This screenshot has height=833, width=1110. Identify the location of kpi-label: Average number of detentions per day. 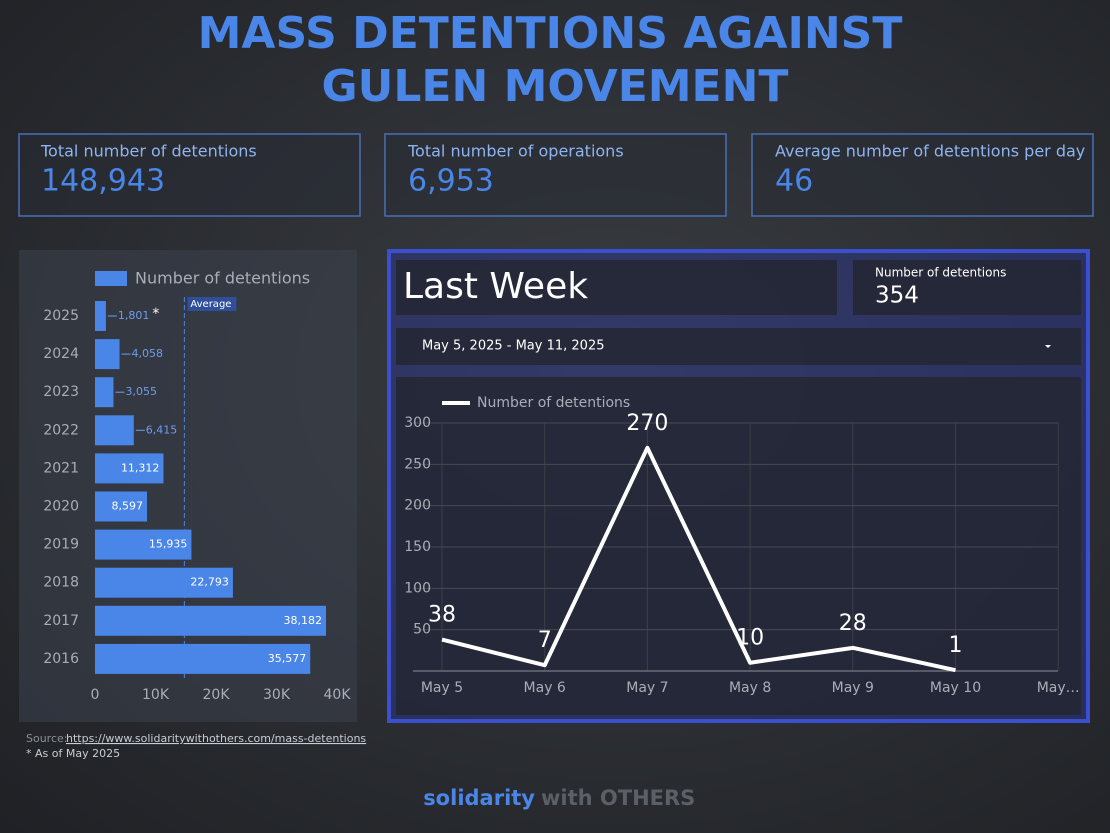
(930, 151).